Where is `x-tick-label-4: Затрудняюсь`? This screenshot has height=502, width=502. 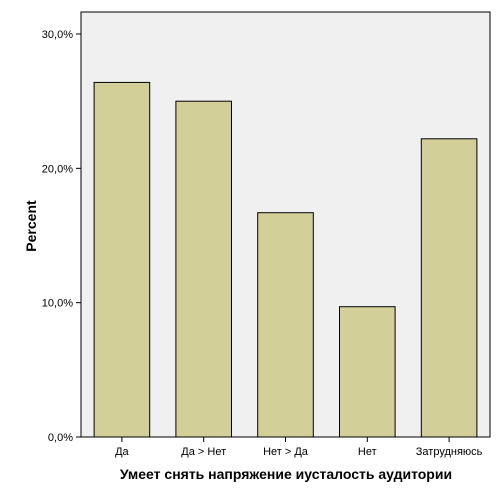 x-tick-label-4: Затрудняюсь is located at coordinates (449, 452).